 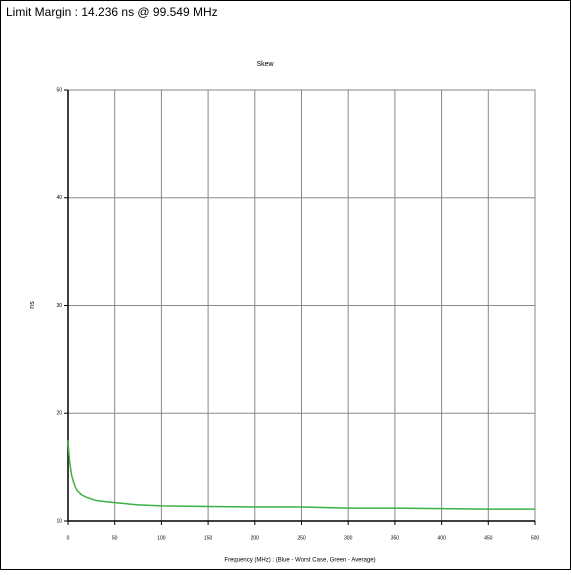 What do you see at coordinates (59, 198) in the screenshot?
I see `y-tick-label: 40` at bounding box center [59, 198].